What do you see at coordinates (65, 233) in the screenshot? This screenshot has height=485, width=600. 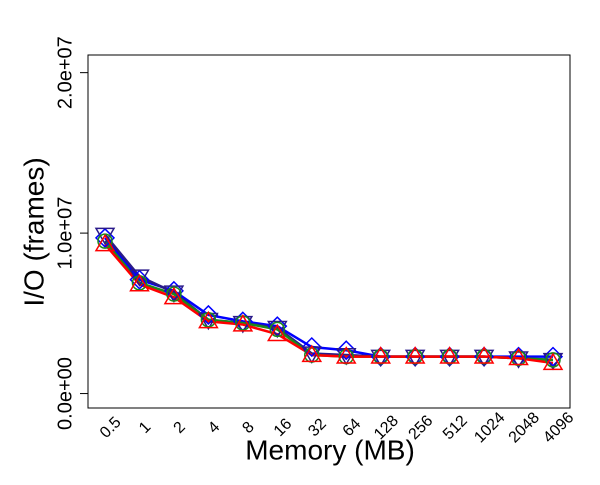 I see `y-tick-label: 1.0e+07` at bounding box center [65, 233].